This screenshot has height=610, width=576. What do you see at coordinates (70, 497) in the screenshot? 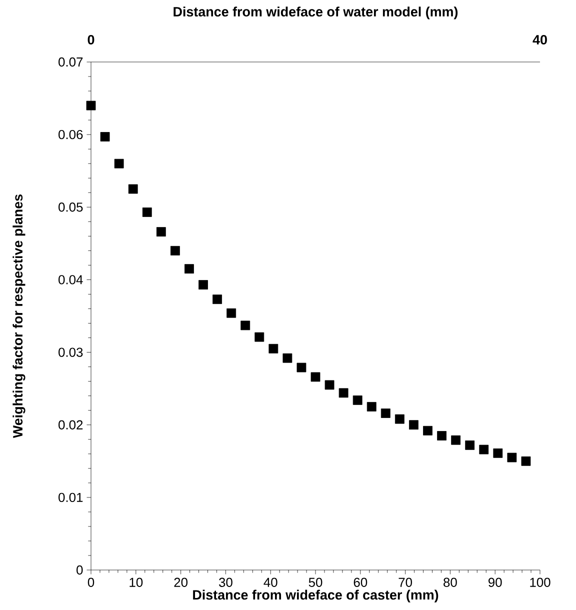
I see `y-tick-label: 0.01` at bounding box center [70, 497].